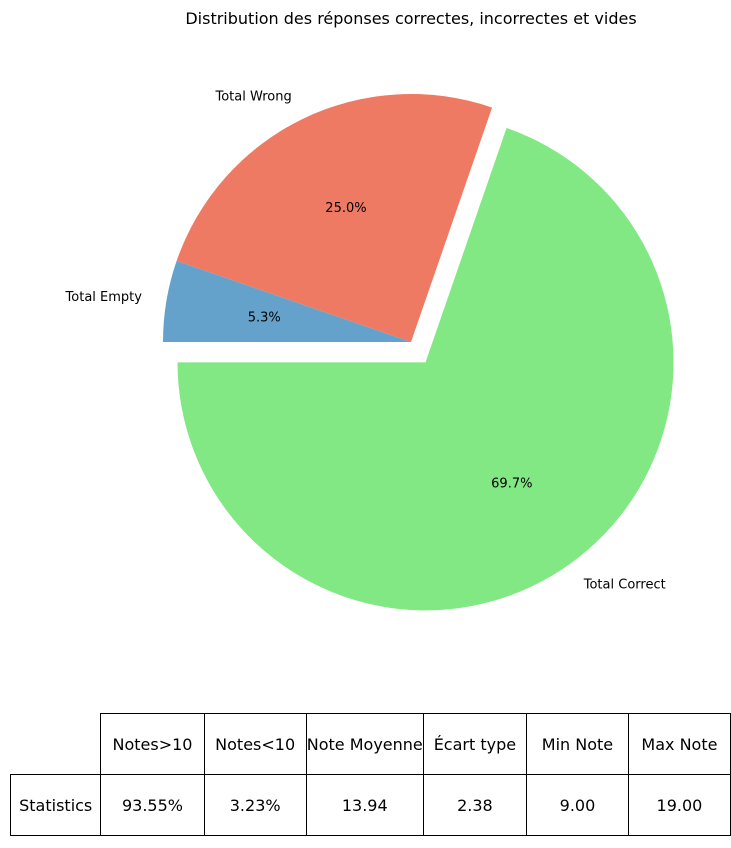 The height and width of the screenshot is (848, 731). Describe the element at coordinates (255, 744) in the screenshot. I see `column-header: Notes<10` at that location.